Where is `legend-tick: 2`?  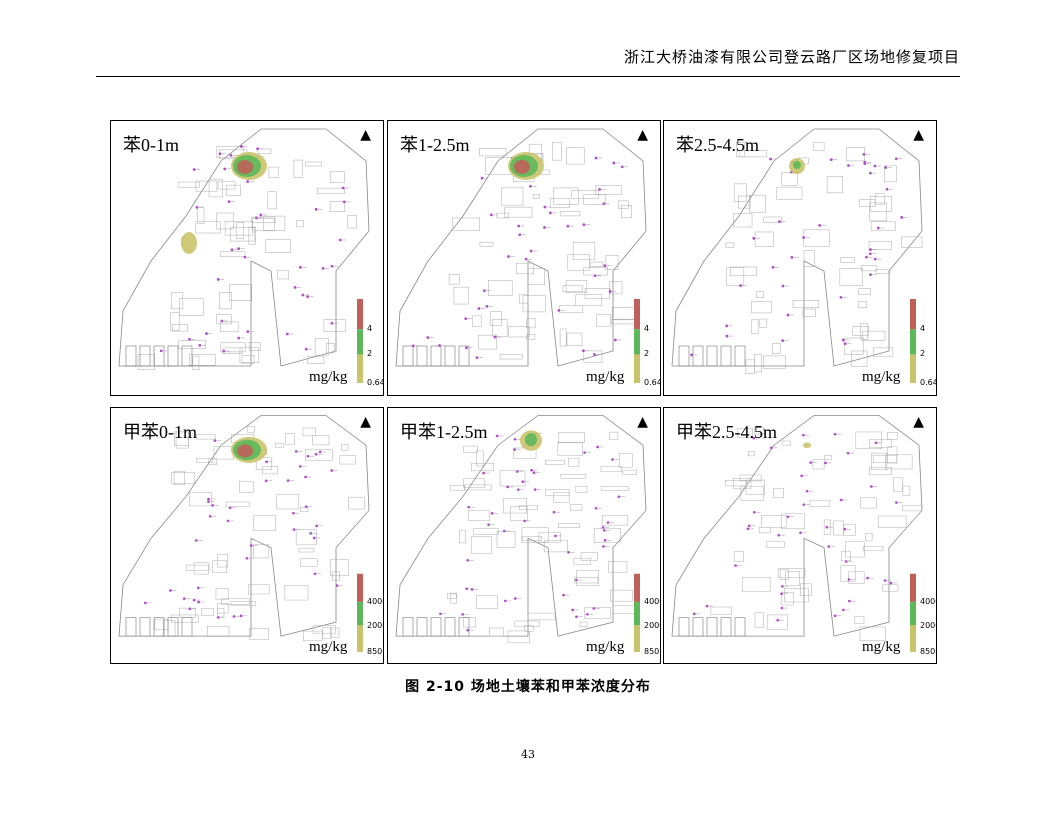 legend-tick: 2 is located at coordinates (647, 354).